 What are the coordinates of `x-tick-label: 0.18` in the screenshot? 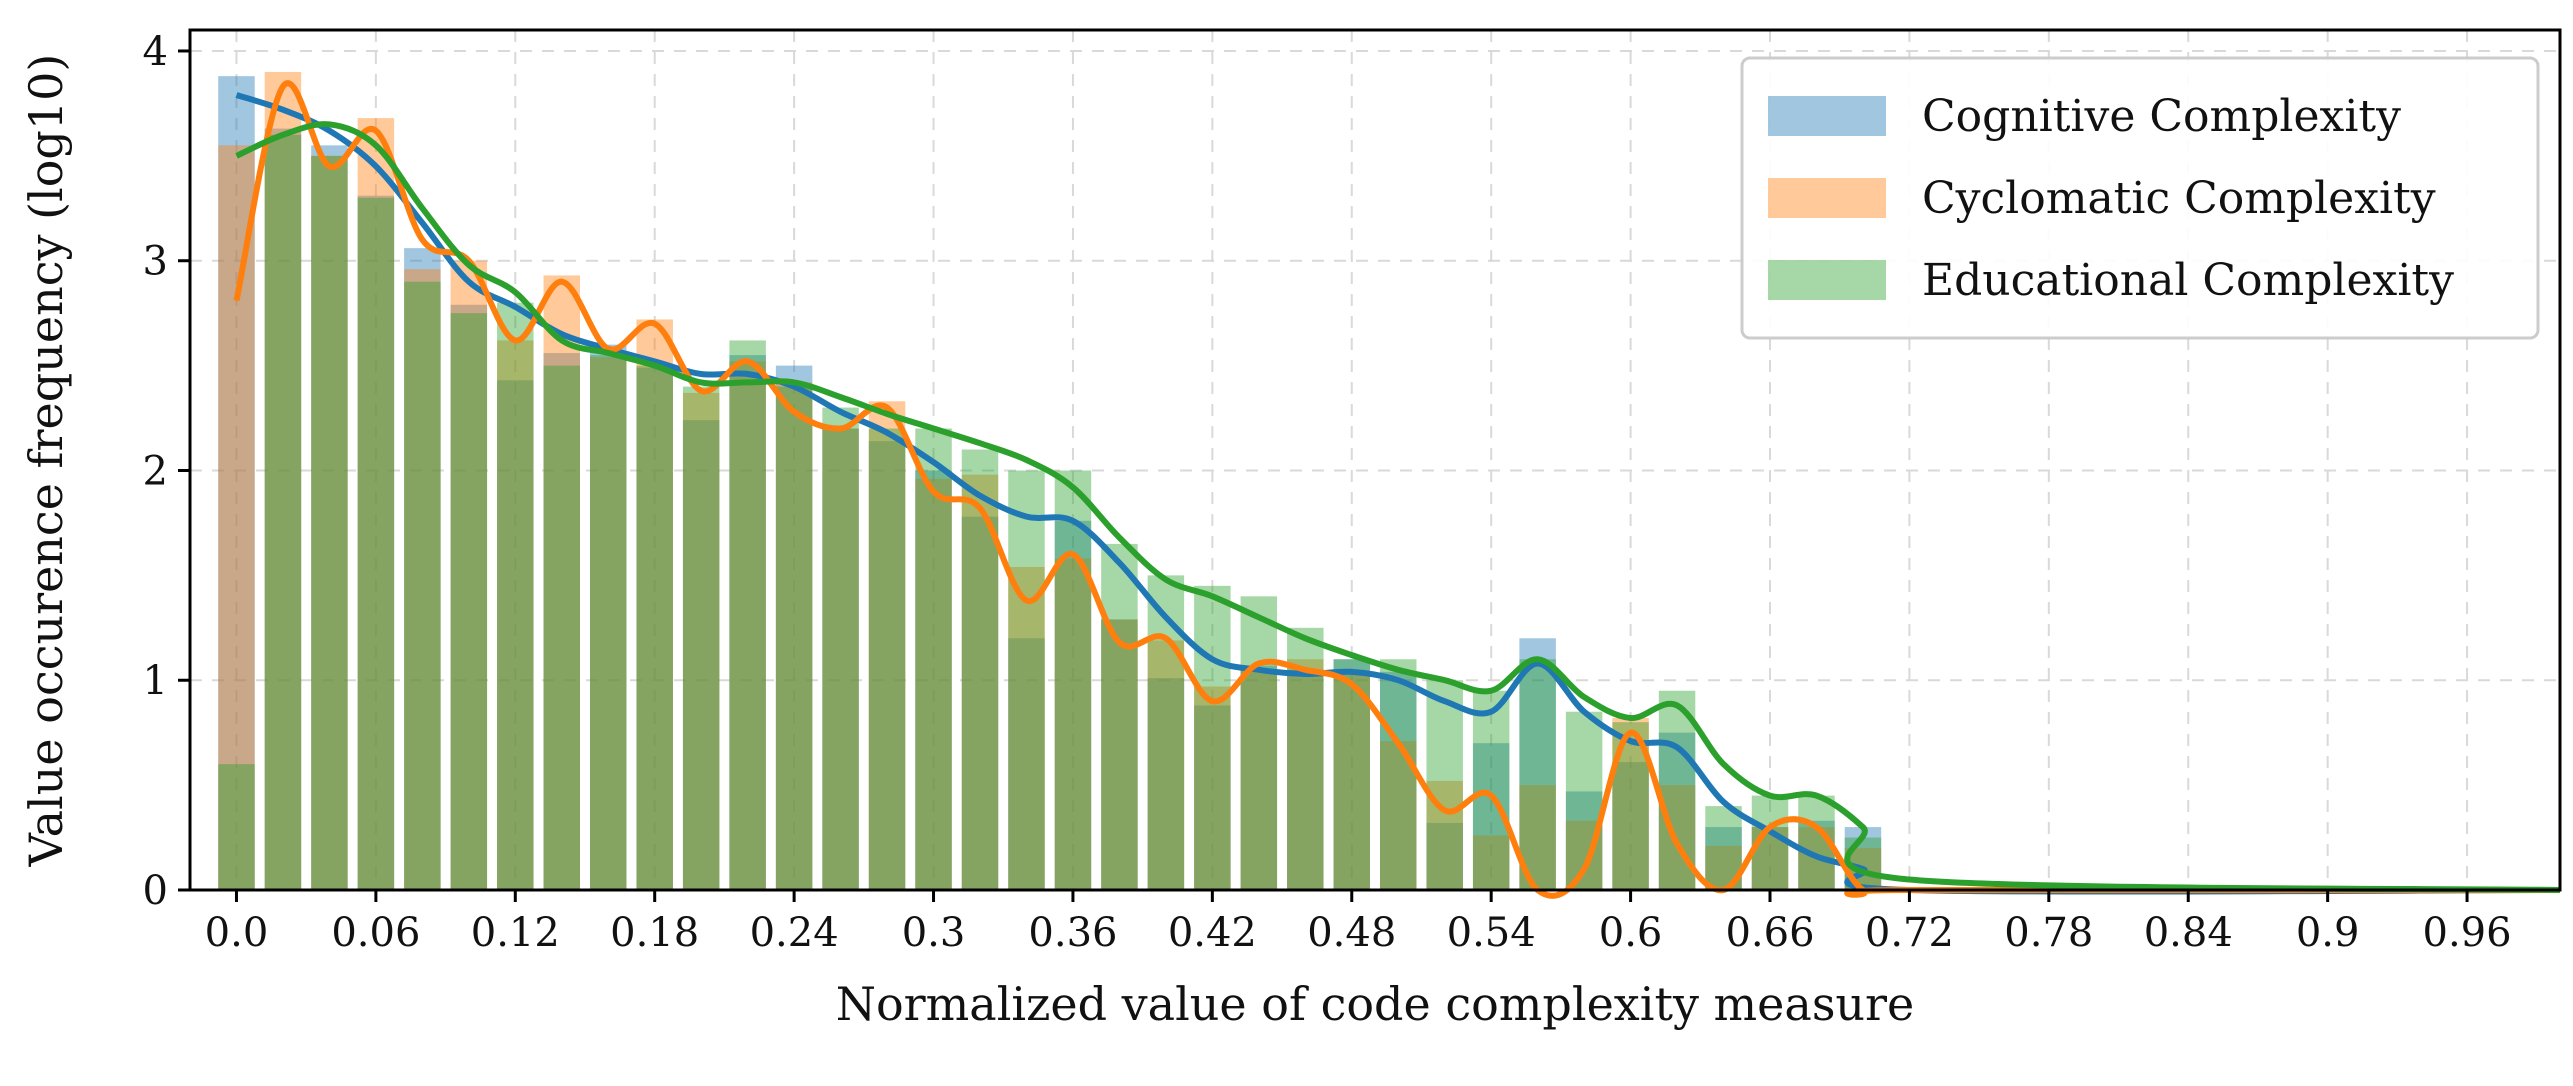 It's located at (654, 933).